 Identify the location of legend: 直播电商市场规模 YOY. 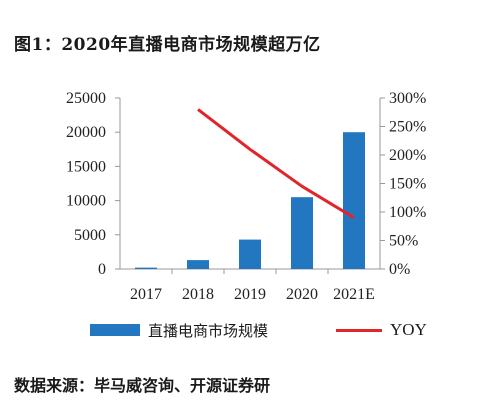
(258, 330).